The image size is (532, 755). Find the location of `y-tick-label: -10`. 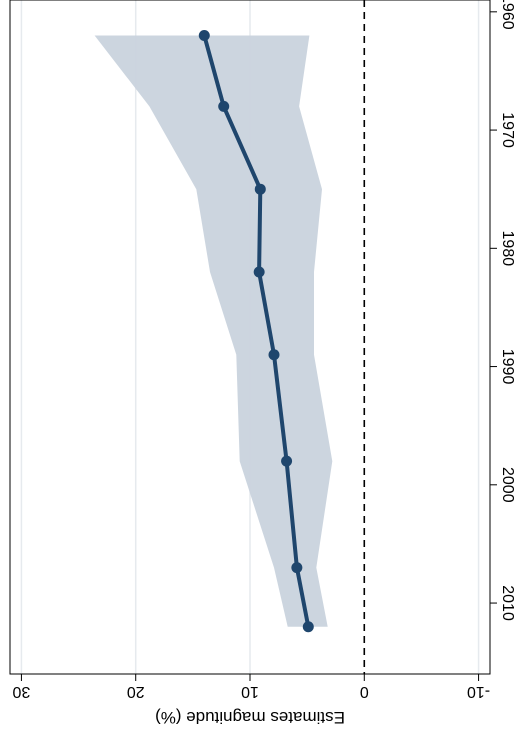

y-tick-label: -10 is located at coordinates (478, 691).